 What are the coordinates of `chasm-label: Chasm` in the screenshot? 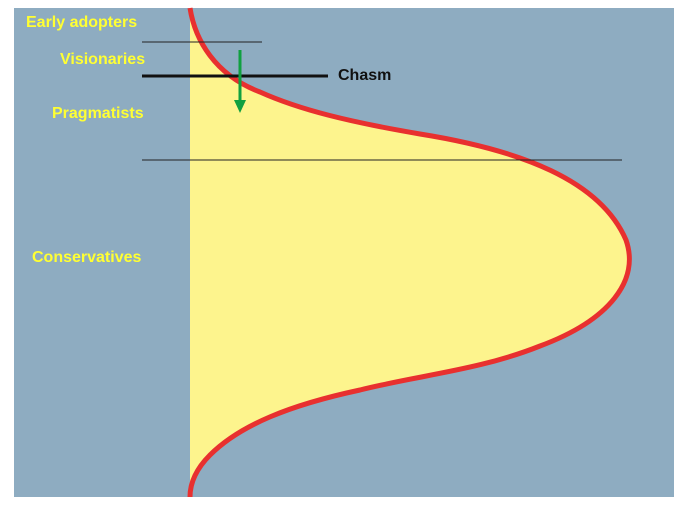 It's located at (364, 75).